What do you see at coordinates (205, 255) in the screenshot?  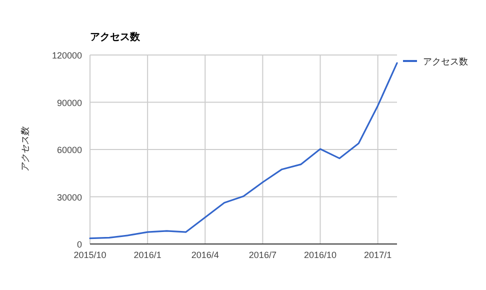 I see `x-tick-label: 2016/4` at bounding box center [205, 255].